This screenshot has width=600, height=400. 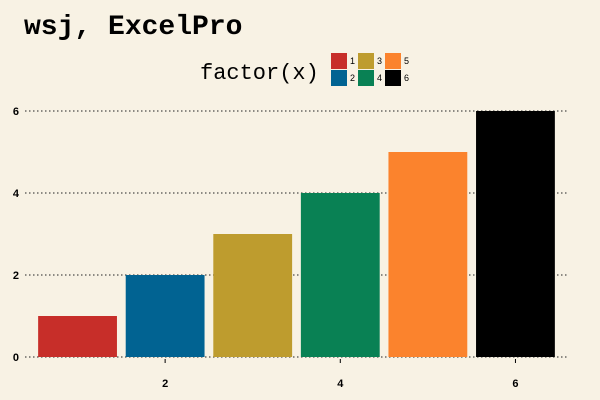 What do you see at coordinates (379, 78) in the screenshot?
I see `legend-label-4: 4` at bounding box center [379, 78].